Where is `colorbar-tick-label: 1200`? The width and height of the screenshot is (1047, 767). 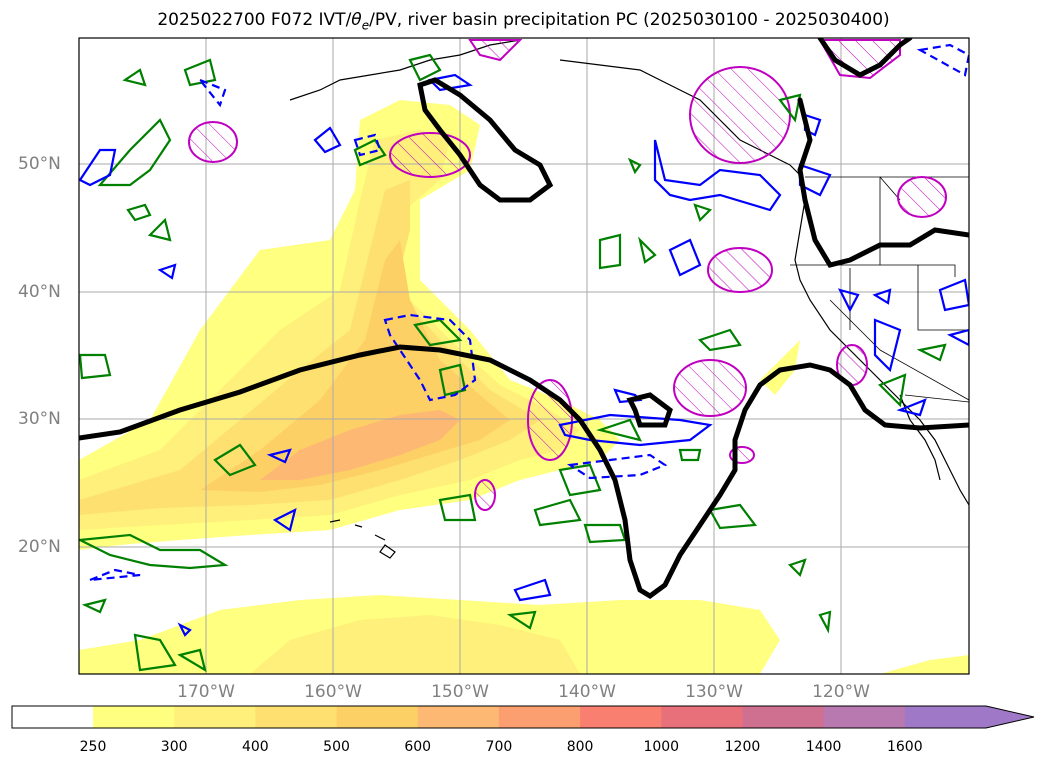 colorbar-tick-label: 1200 is located at coordinates (742, 747).